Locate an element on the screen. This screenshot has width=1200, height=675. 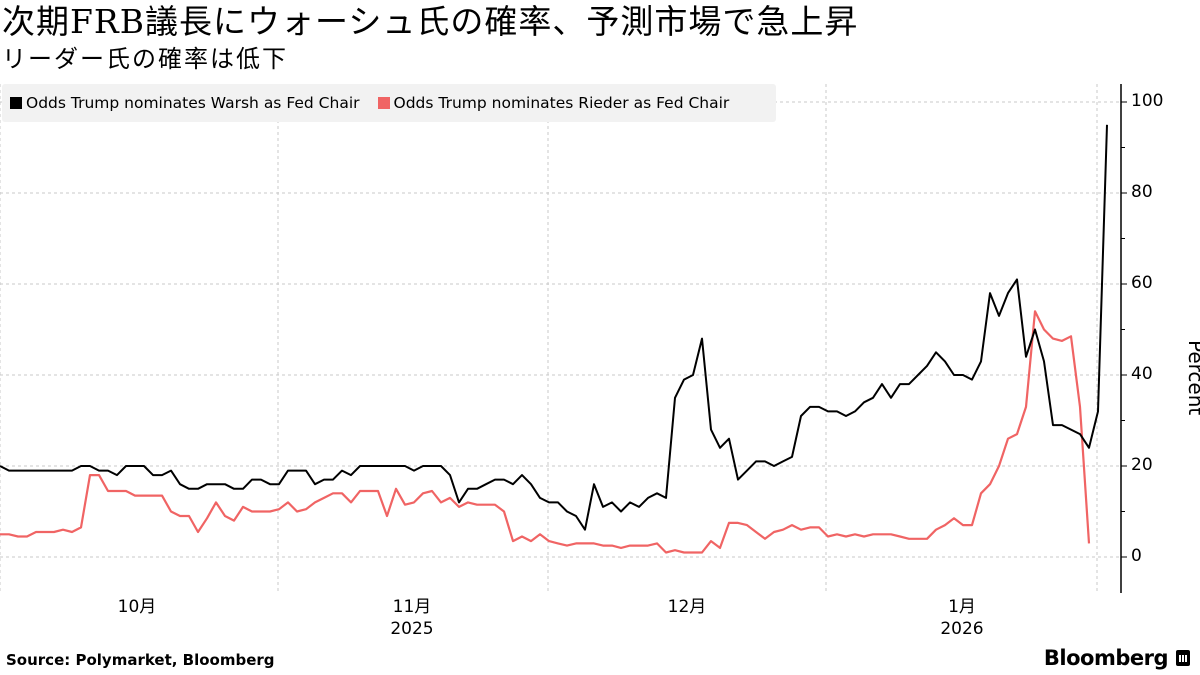
x-tick-nov: 11月 2025 is located at coordinates (412, 618).